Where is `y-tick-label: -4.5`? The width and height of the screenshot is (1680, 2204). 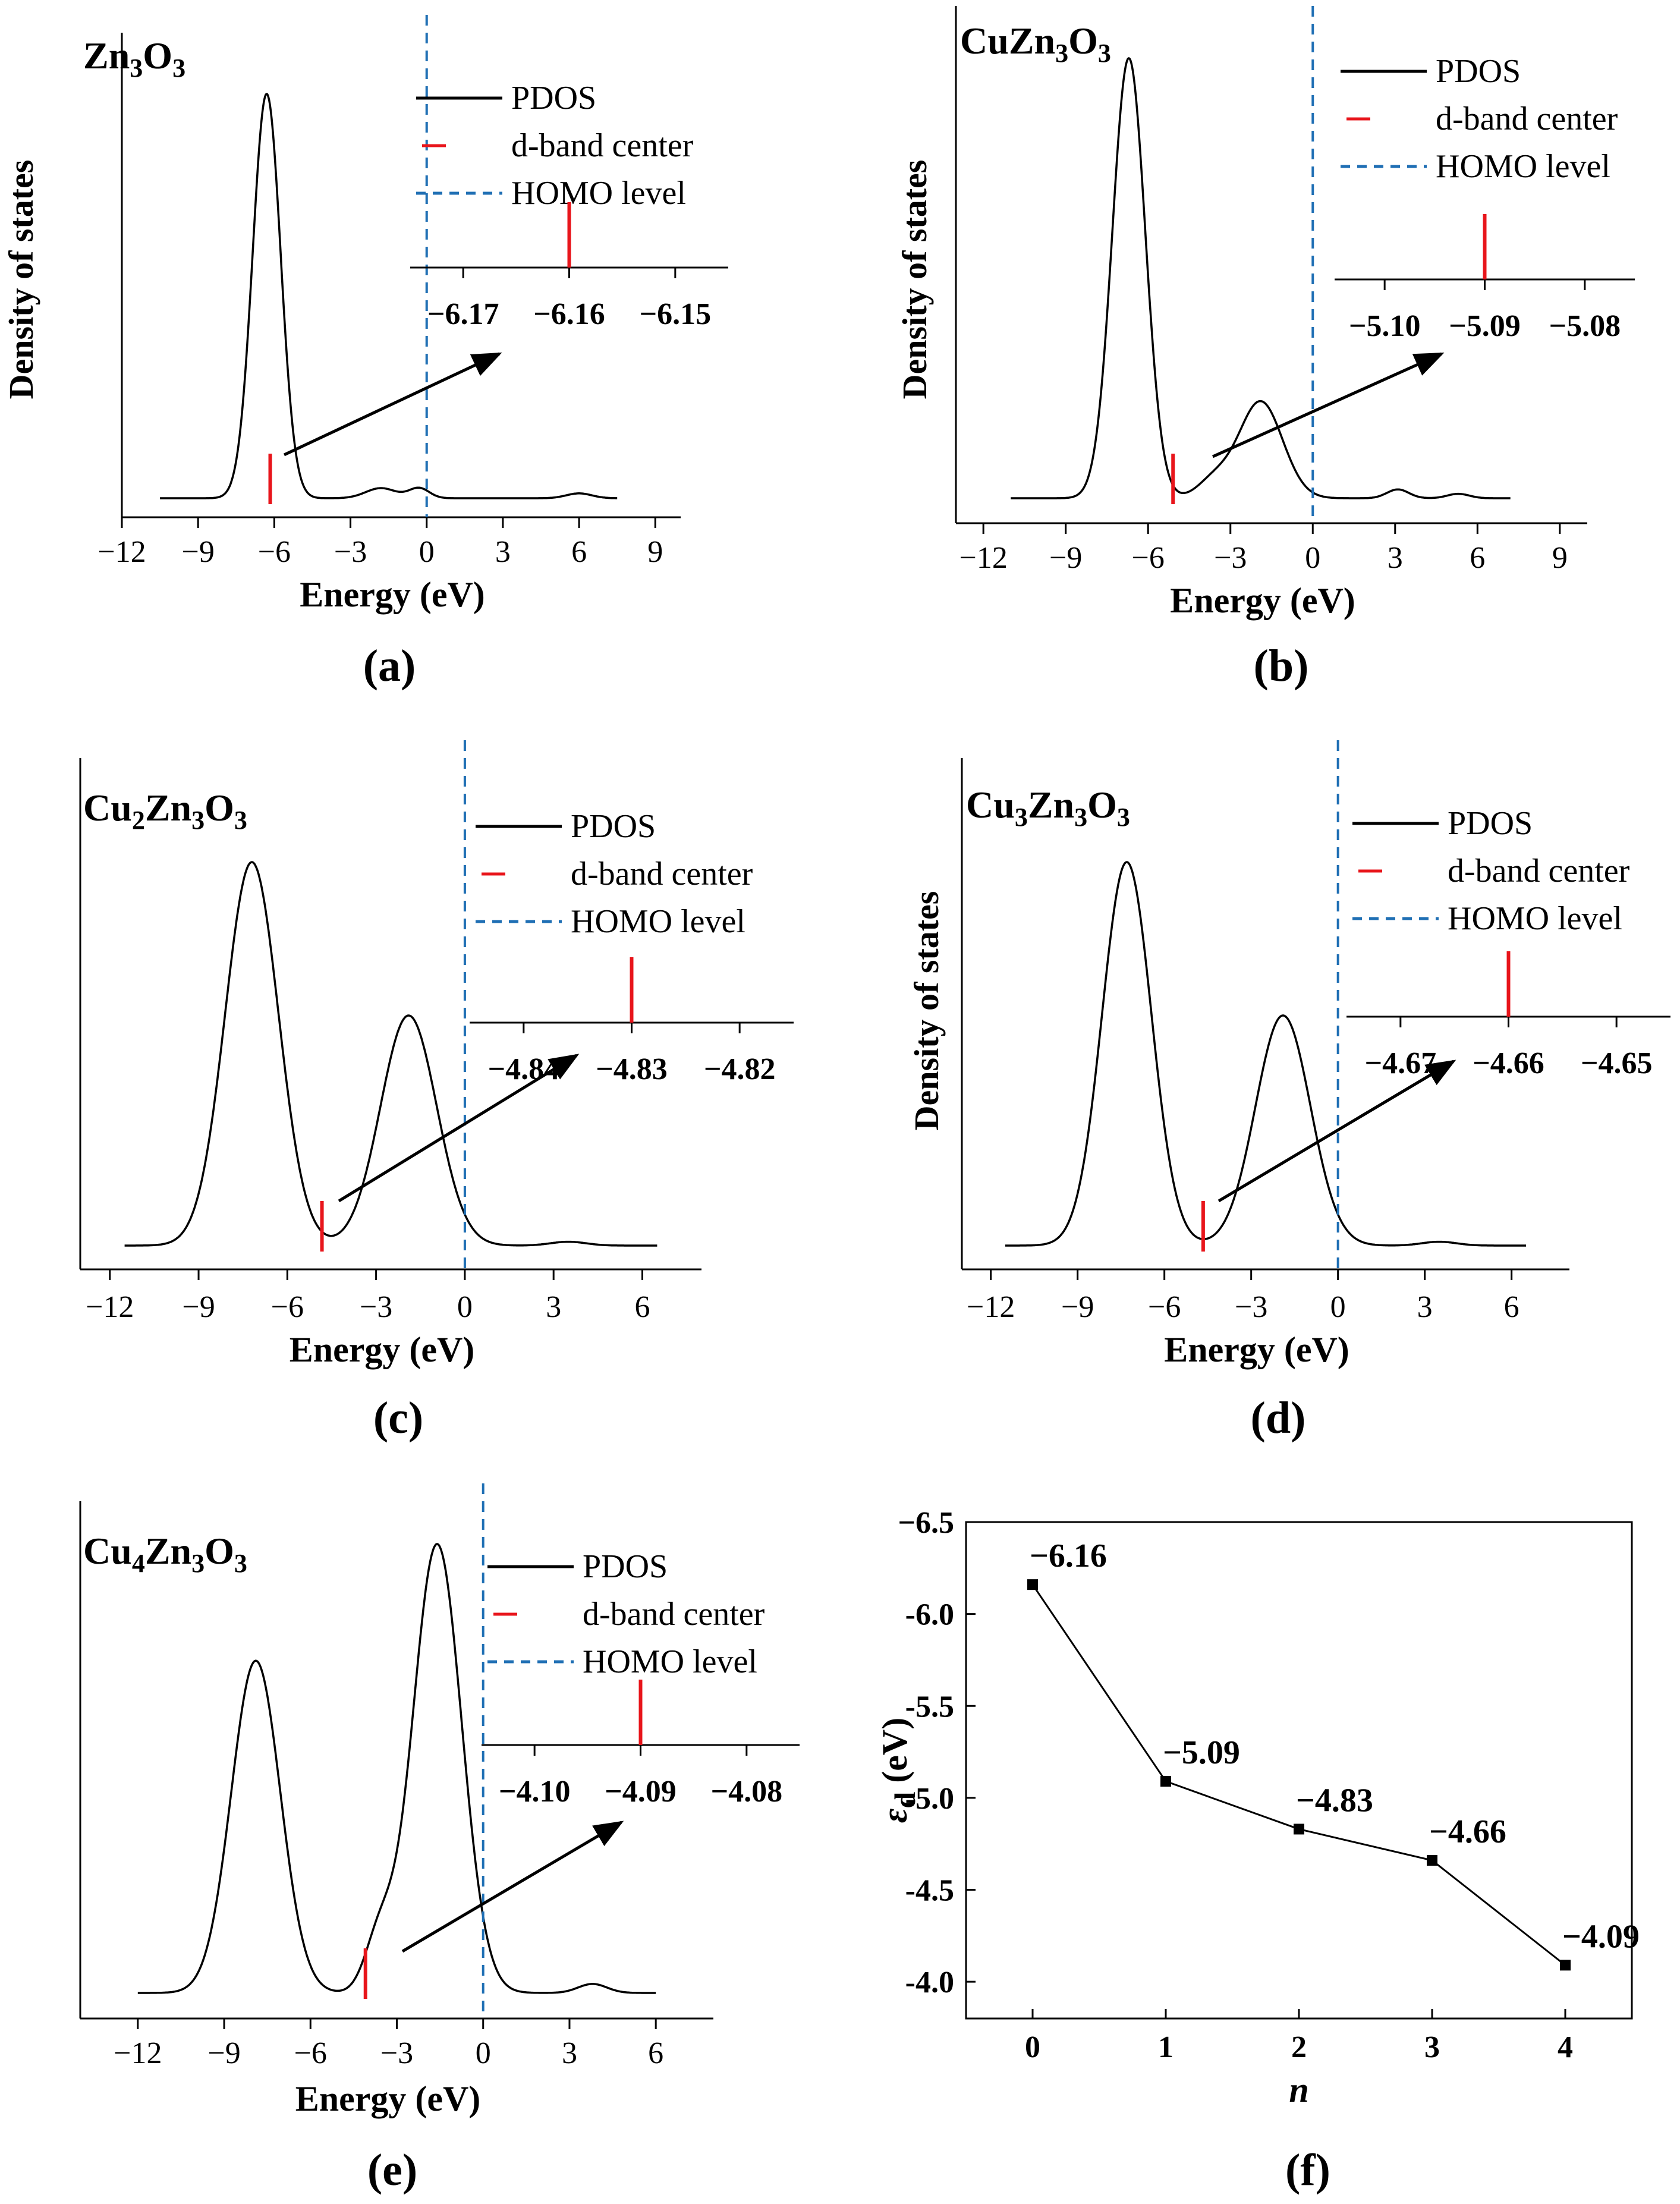
y-tick-label: -4.5 is located at coordinates (929, 1891).